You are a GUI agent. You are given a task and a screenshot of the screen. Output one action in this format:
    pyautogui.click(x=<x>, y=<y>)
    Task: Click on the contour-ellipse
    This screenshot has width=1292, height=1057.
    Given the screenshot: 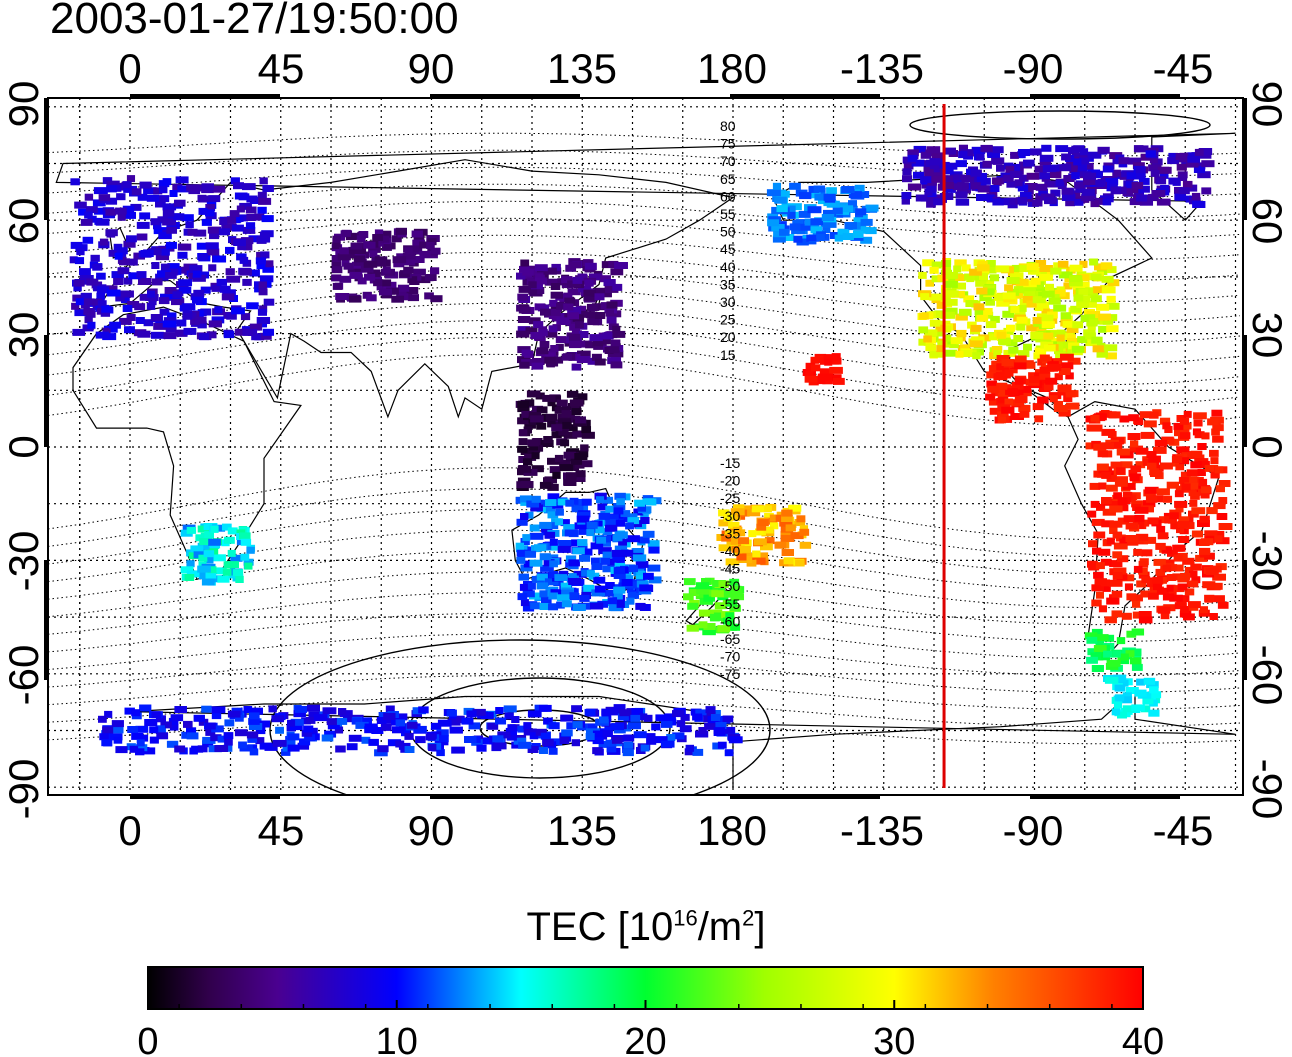 What is the action you would take?
    pyautogui.click(x=1060, y=125)
    